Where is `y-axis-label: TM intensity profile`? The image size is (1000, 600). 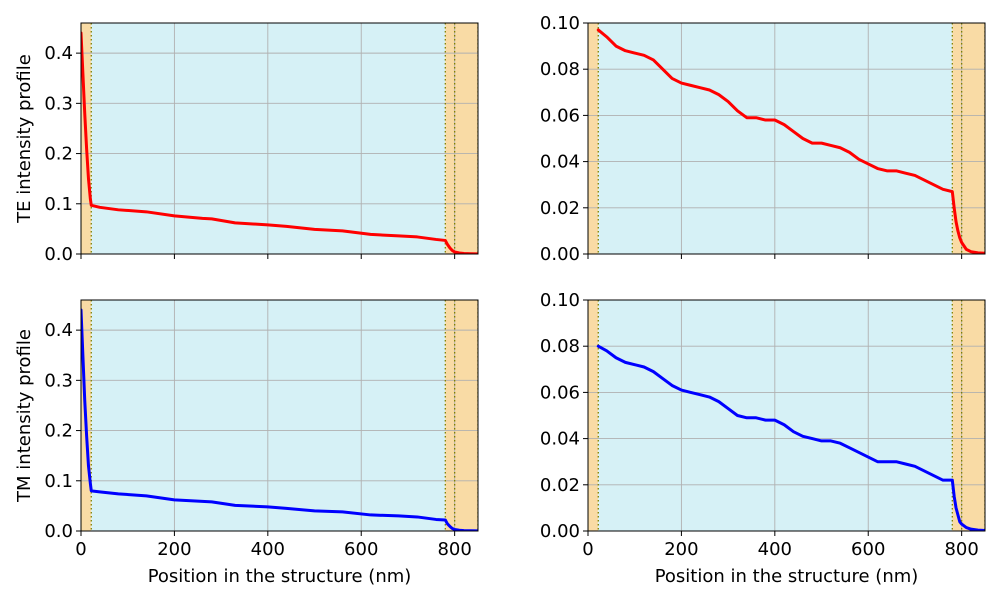
y-axis-label: TM intensity profile is located at coordinates (24, 416).